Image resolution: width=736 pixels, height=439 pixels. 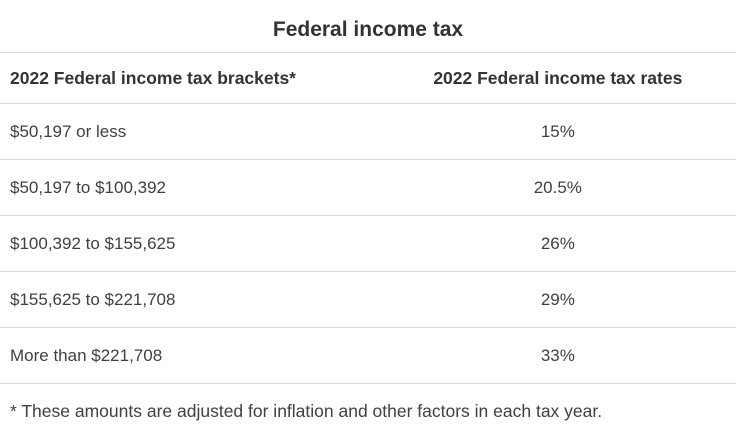 What do you see at coordinates (190, 299) in the screenshot?
I see `bracket-cell: $155,625 to $221,708` at bounding box center [190, 299].